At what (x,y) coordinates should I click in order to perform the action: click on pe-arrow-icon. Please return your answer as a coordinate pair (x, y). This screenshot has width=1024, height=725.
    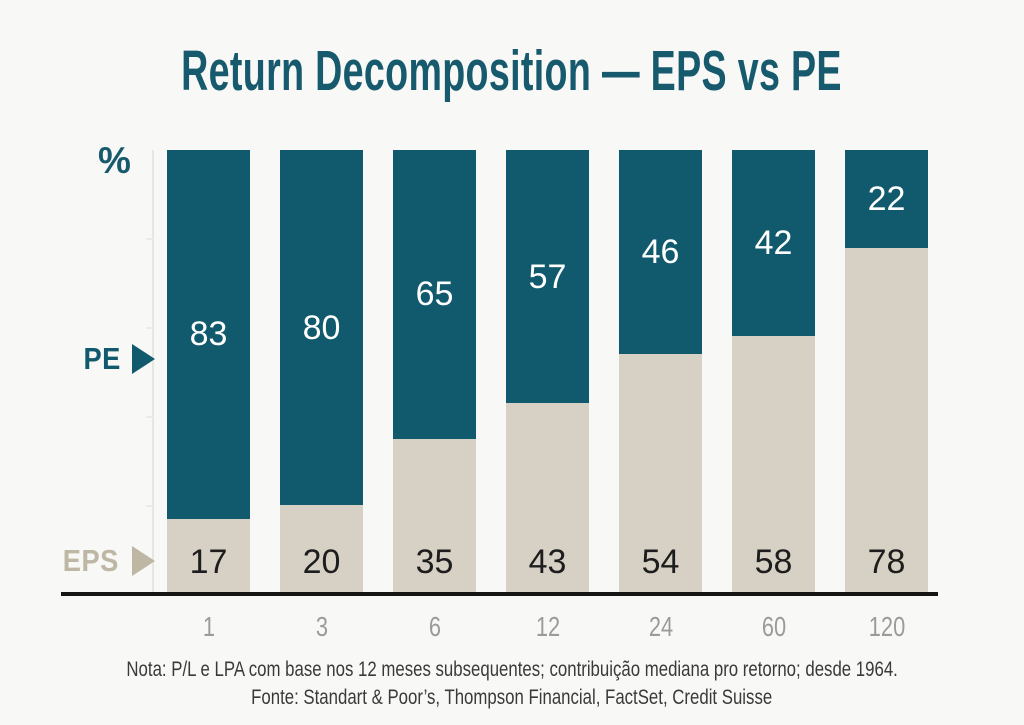
    Looking at the image, I should click on (143, 359).